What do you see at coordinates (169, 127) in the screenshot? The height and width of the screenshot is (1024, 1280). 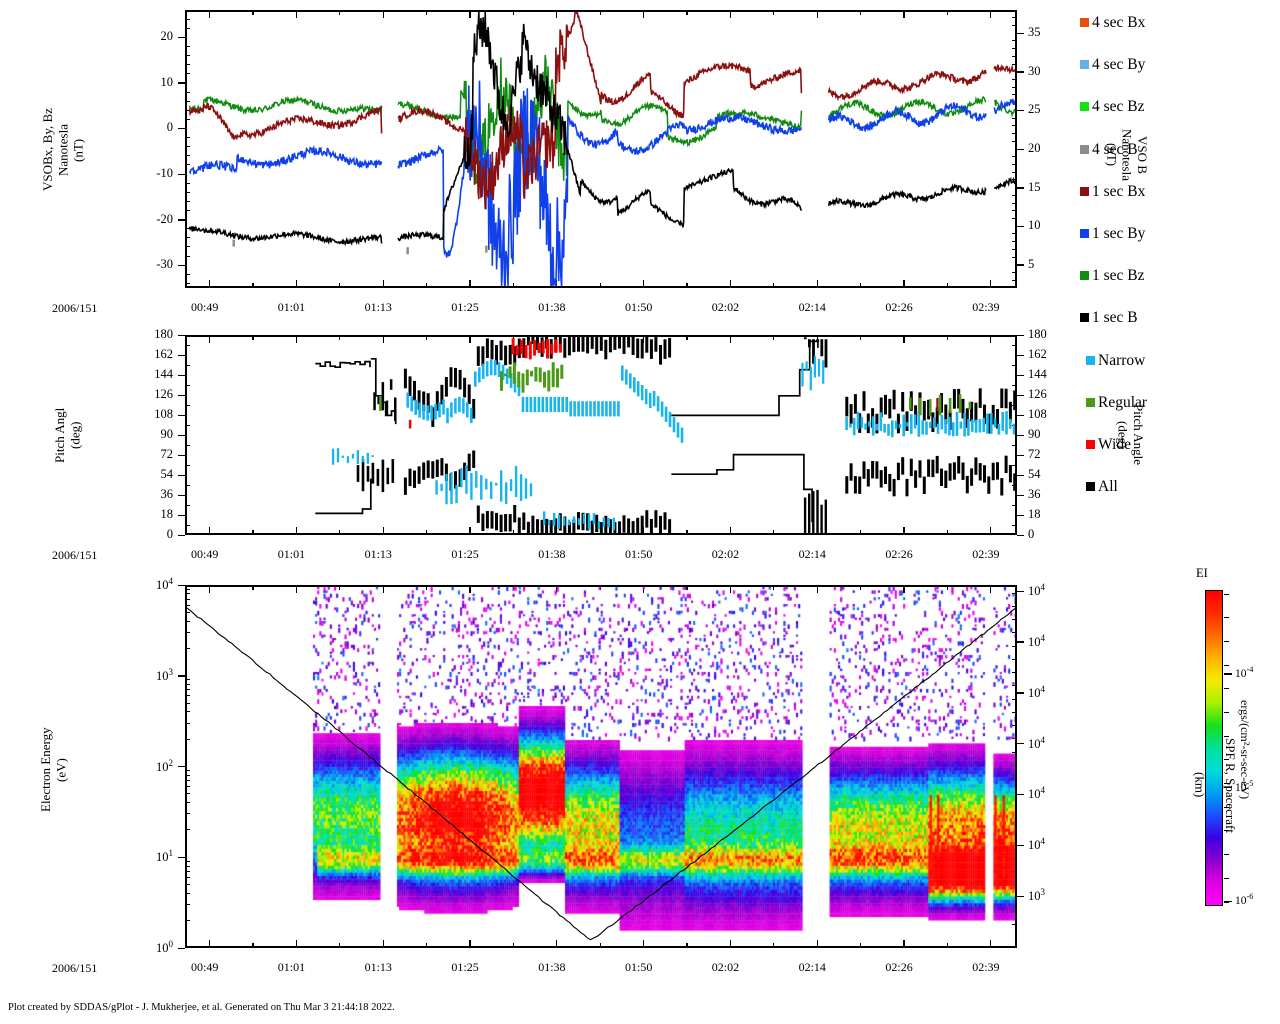 I see `axis-tick-label: 0` at bounding box center [169, 127].